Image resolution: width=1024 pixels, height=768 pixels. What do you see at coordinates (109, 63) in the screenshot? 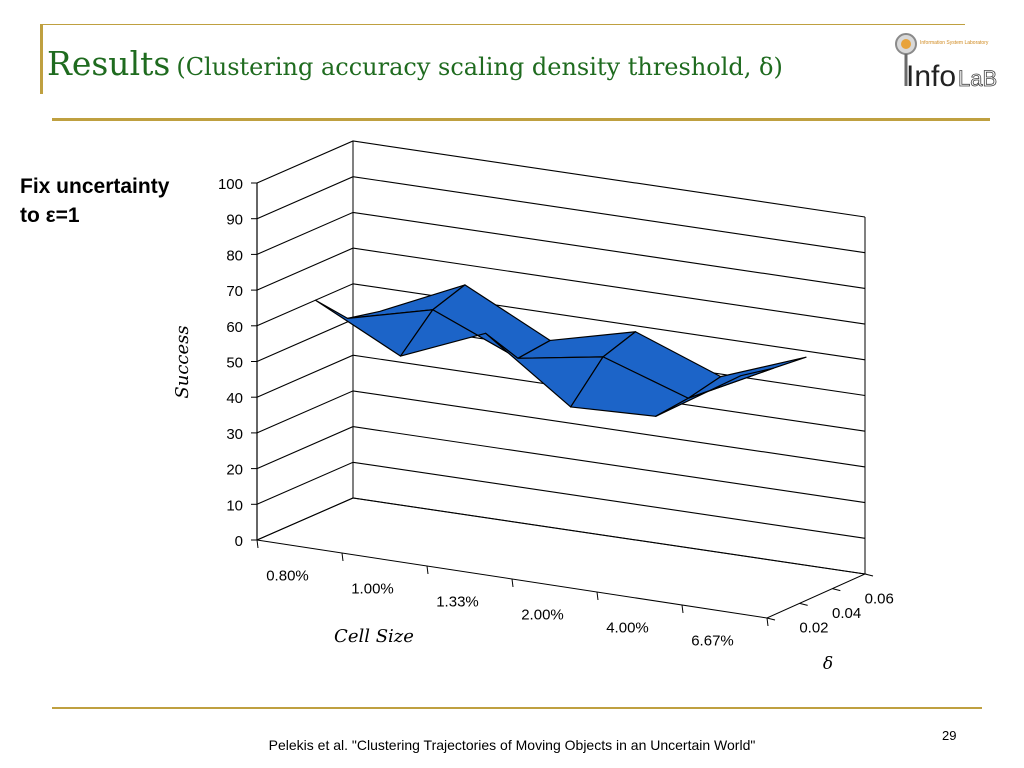
I see `slide-title-main: Results` at bounding box center [109, 63].